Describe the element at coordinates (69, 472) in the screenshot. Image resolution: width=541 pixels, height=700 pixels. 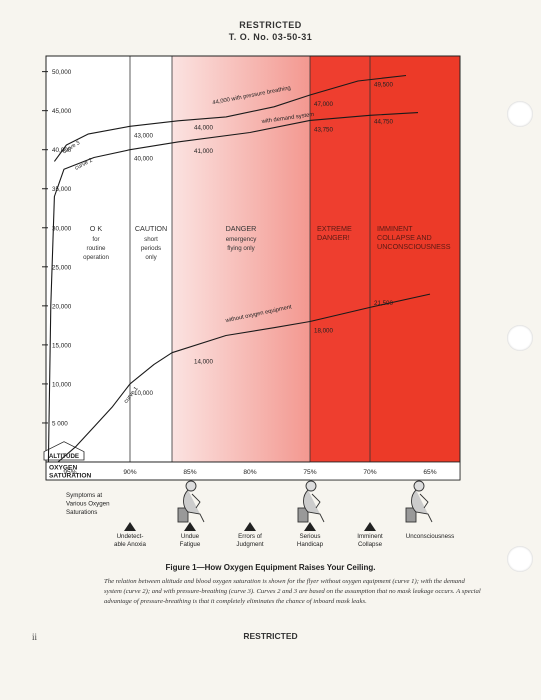
I see `x-tick-label: 95%` at that location.